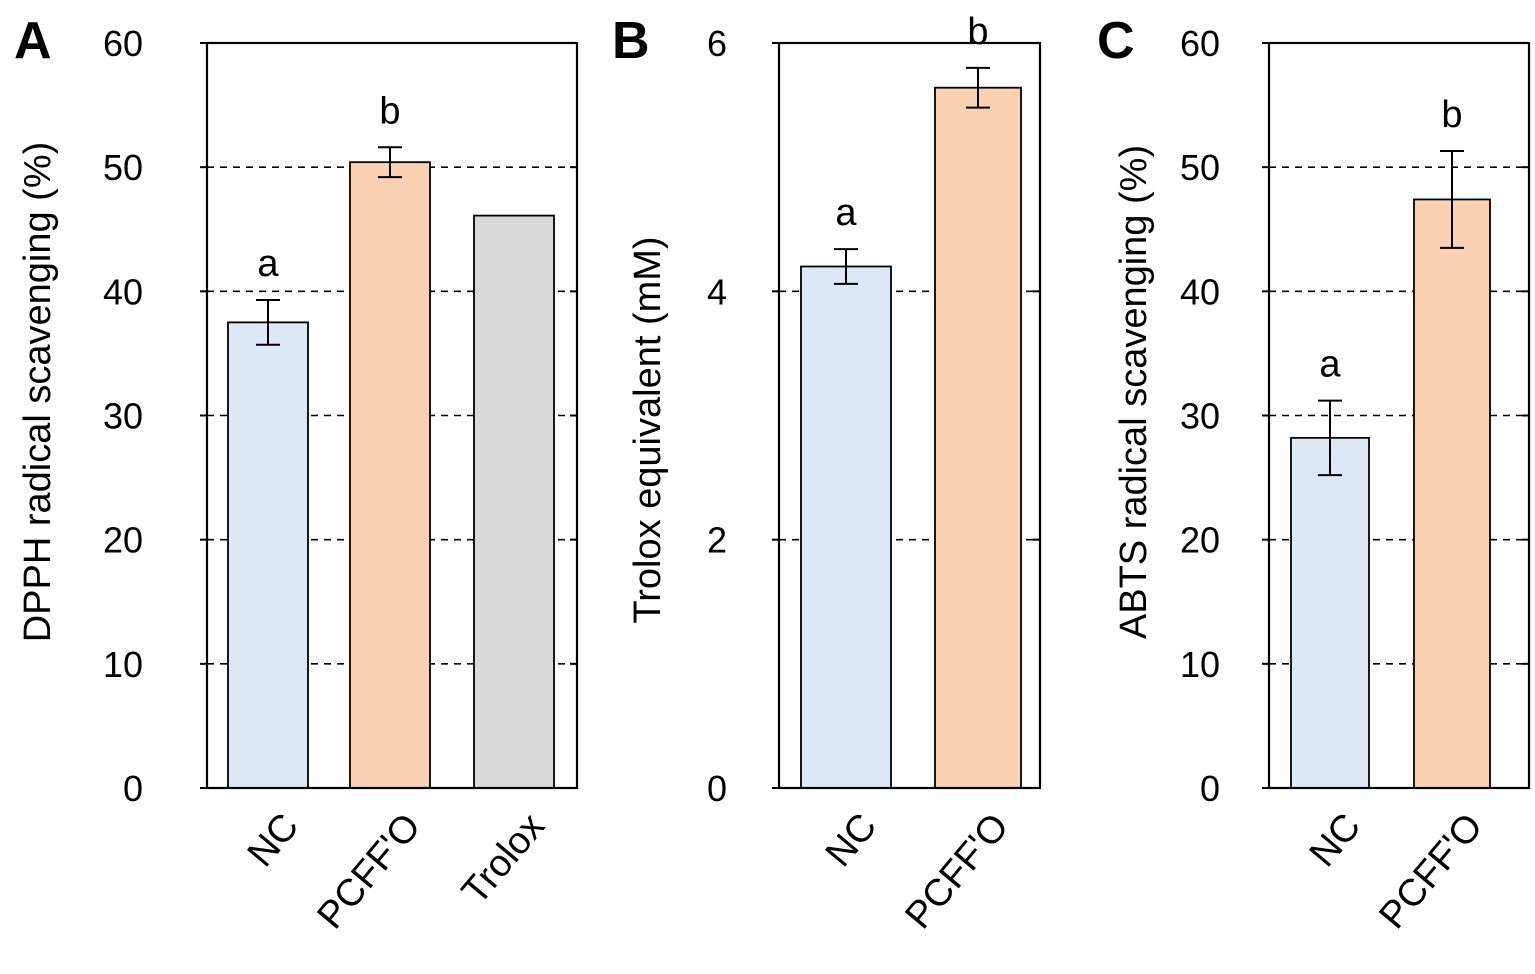 The image size is (1535, 974). What do you see at coordinates (717, 291) in the screenshot?
I see `y-tick-label: 4` at bounding box center [717, 291].